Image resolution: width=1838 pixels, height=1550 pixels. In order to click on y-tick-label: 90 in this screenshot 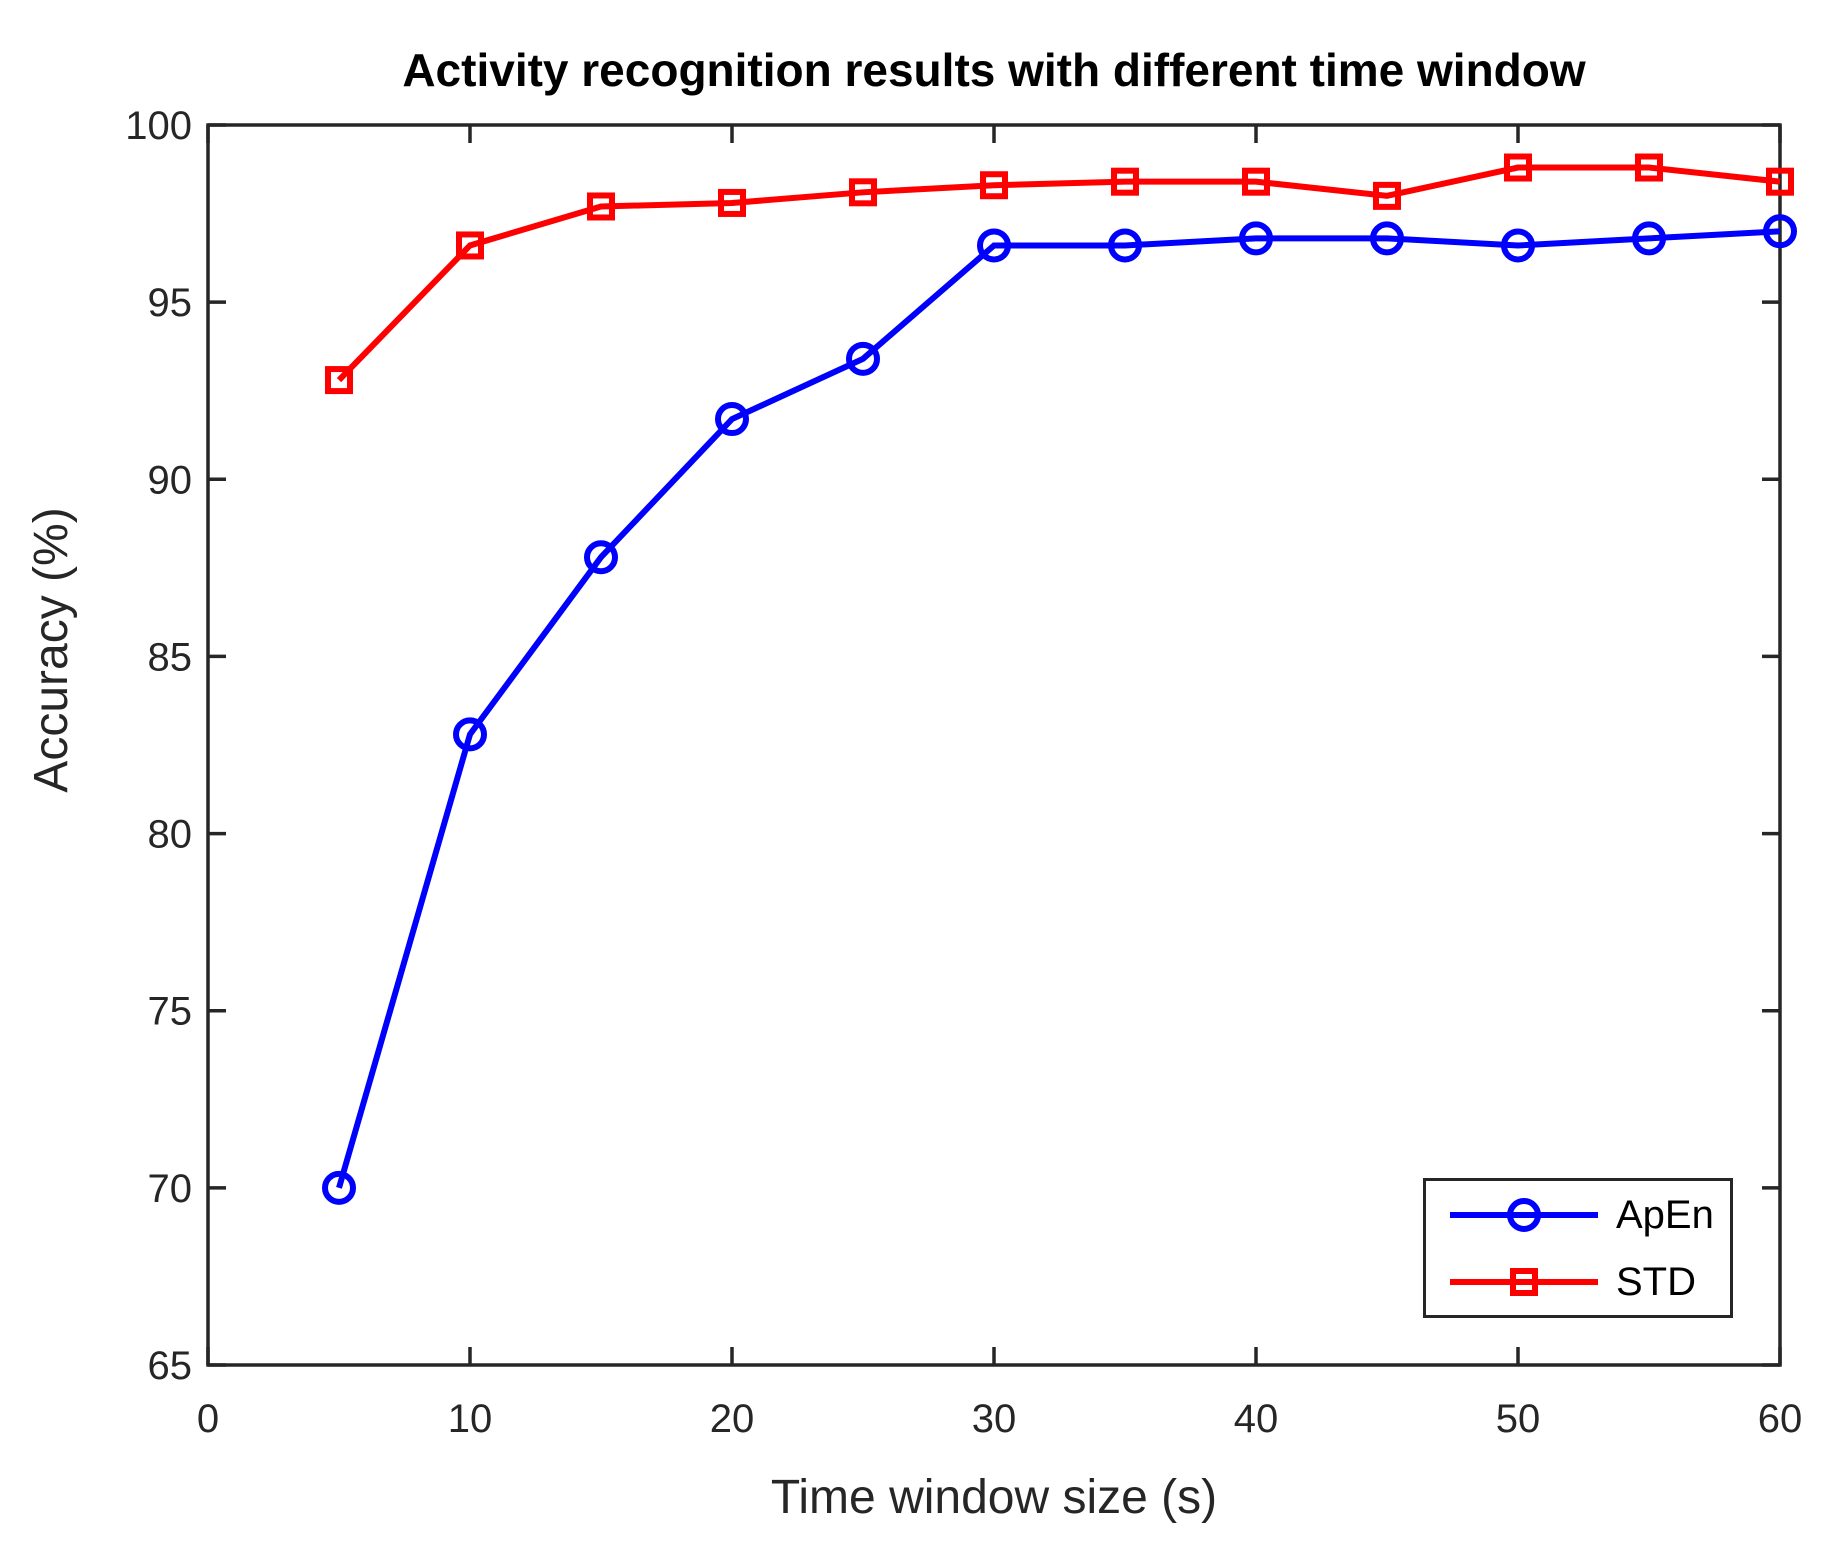, I will do `click(170, 480)`.